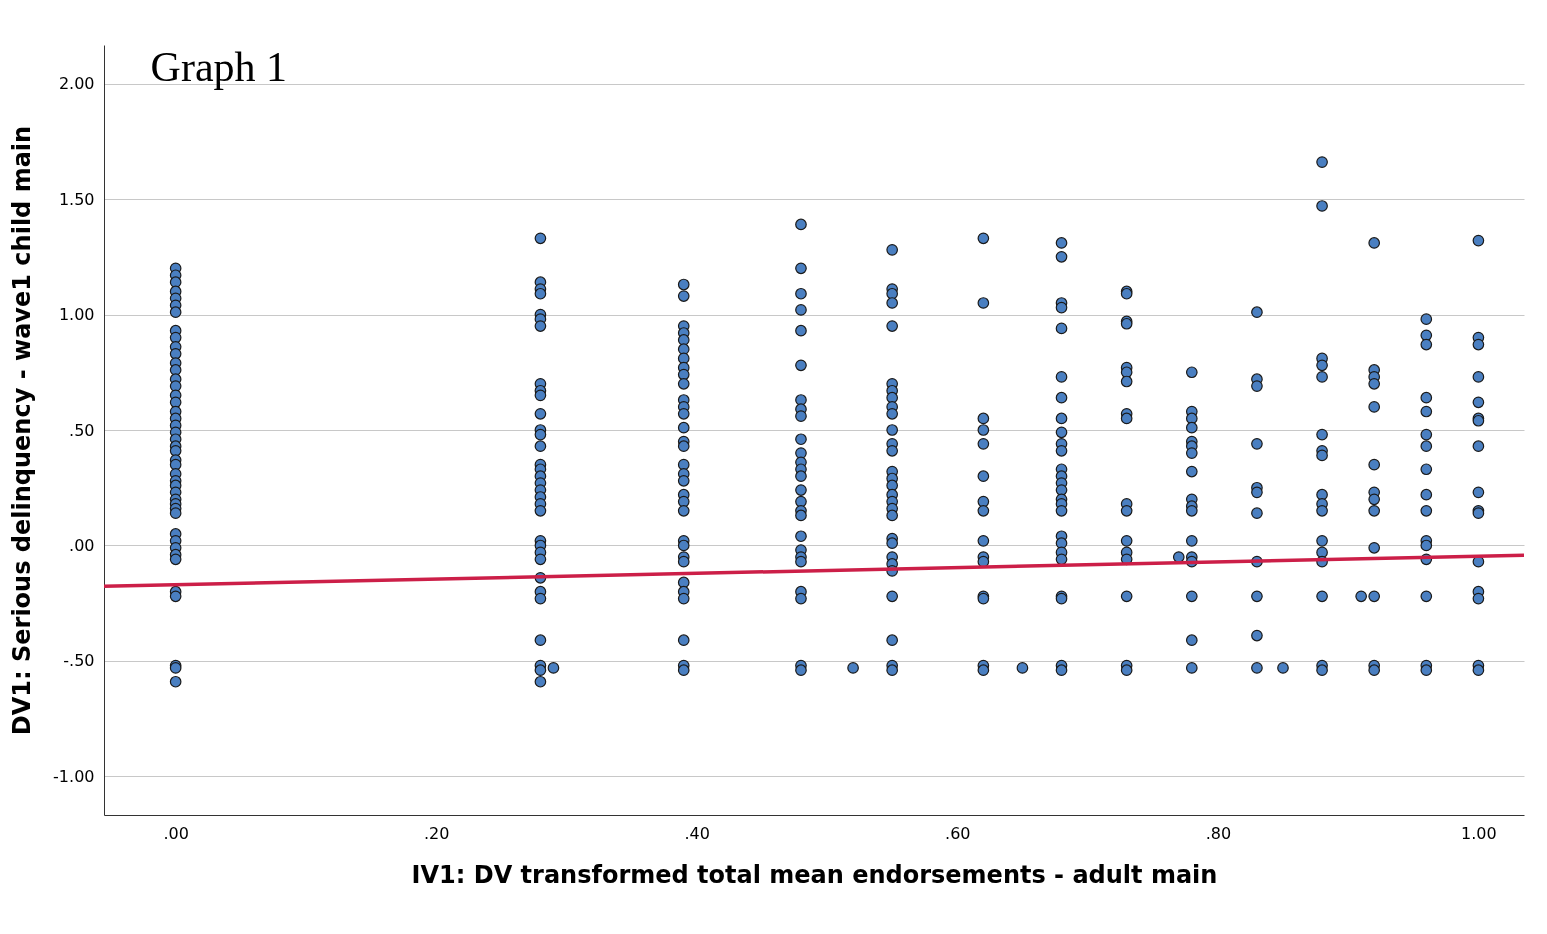 The image size is (1547, 934). I want to click on x-tick-label: .60, so click(958, 833).